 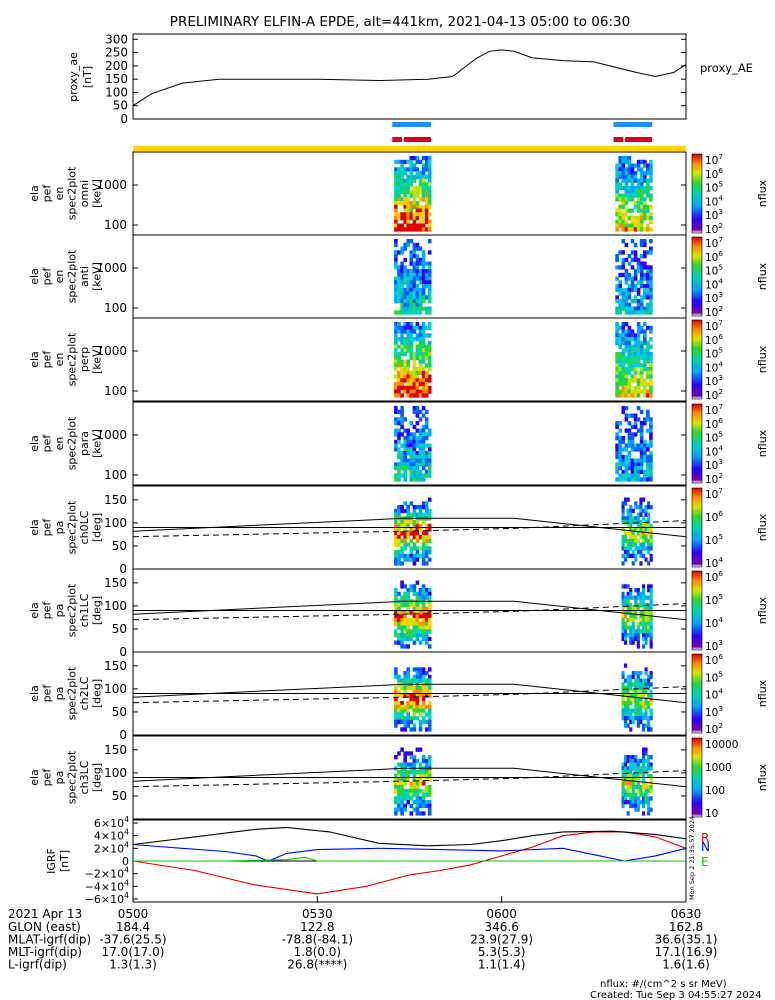 I want to click on colorbar-tick-label: 10⁵, so click(x=714, y=599).